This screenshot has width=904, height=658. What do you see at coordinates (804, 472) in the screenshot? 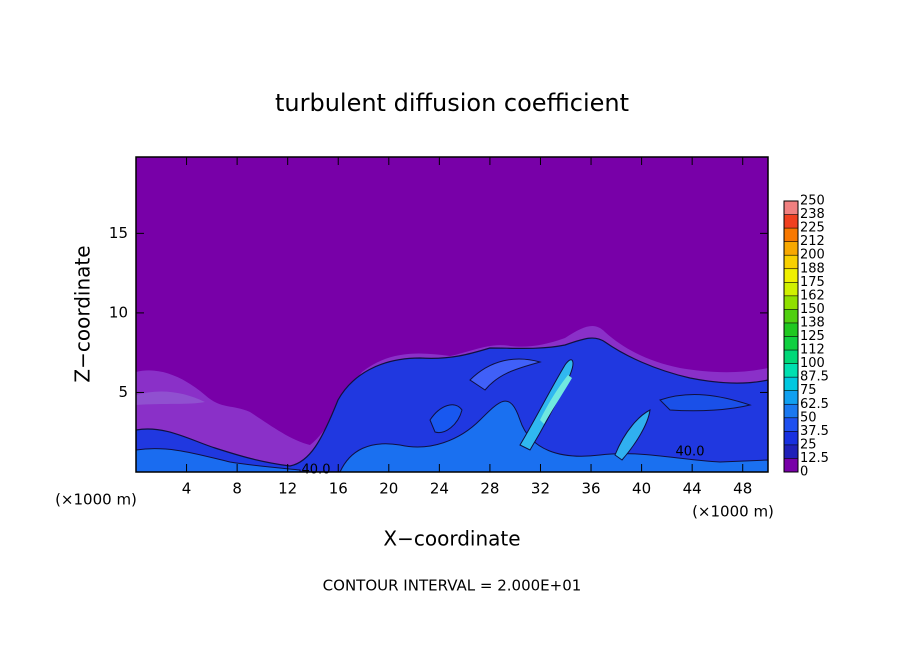
I see `colorbar-label: 0` at bounding box center [804, 472].